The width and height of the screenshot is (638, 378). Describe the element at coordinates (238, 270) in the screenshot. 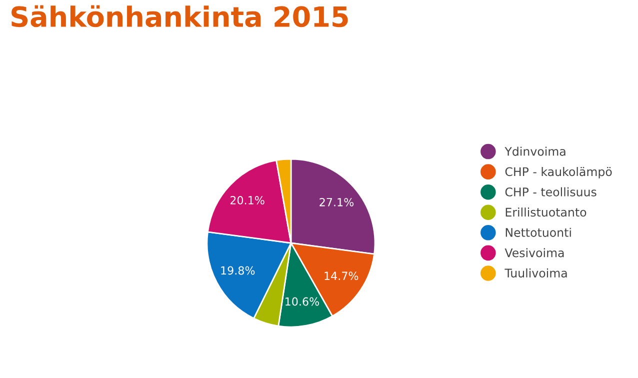

I see `data-label: 19.8%` at that location.